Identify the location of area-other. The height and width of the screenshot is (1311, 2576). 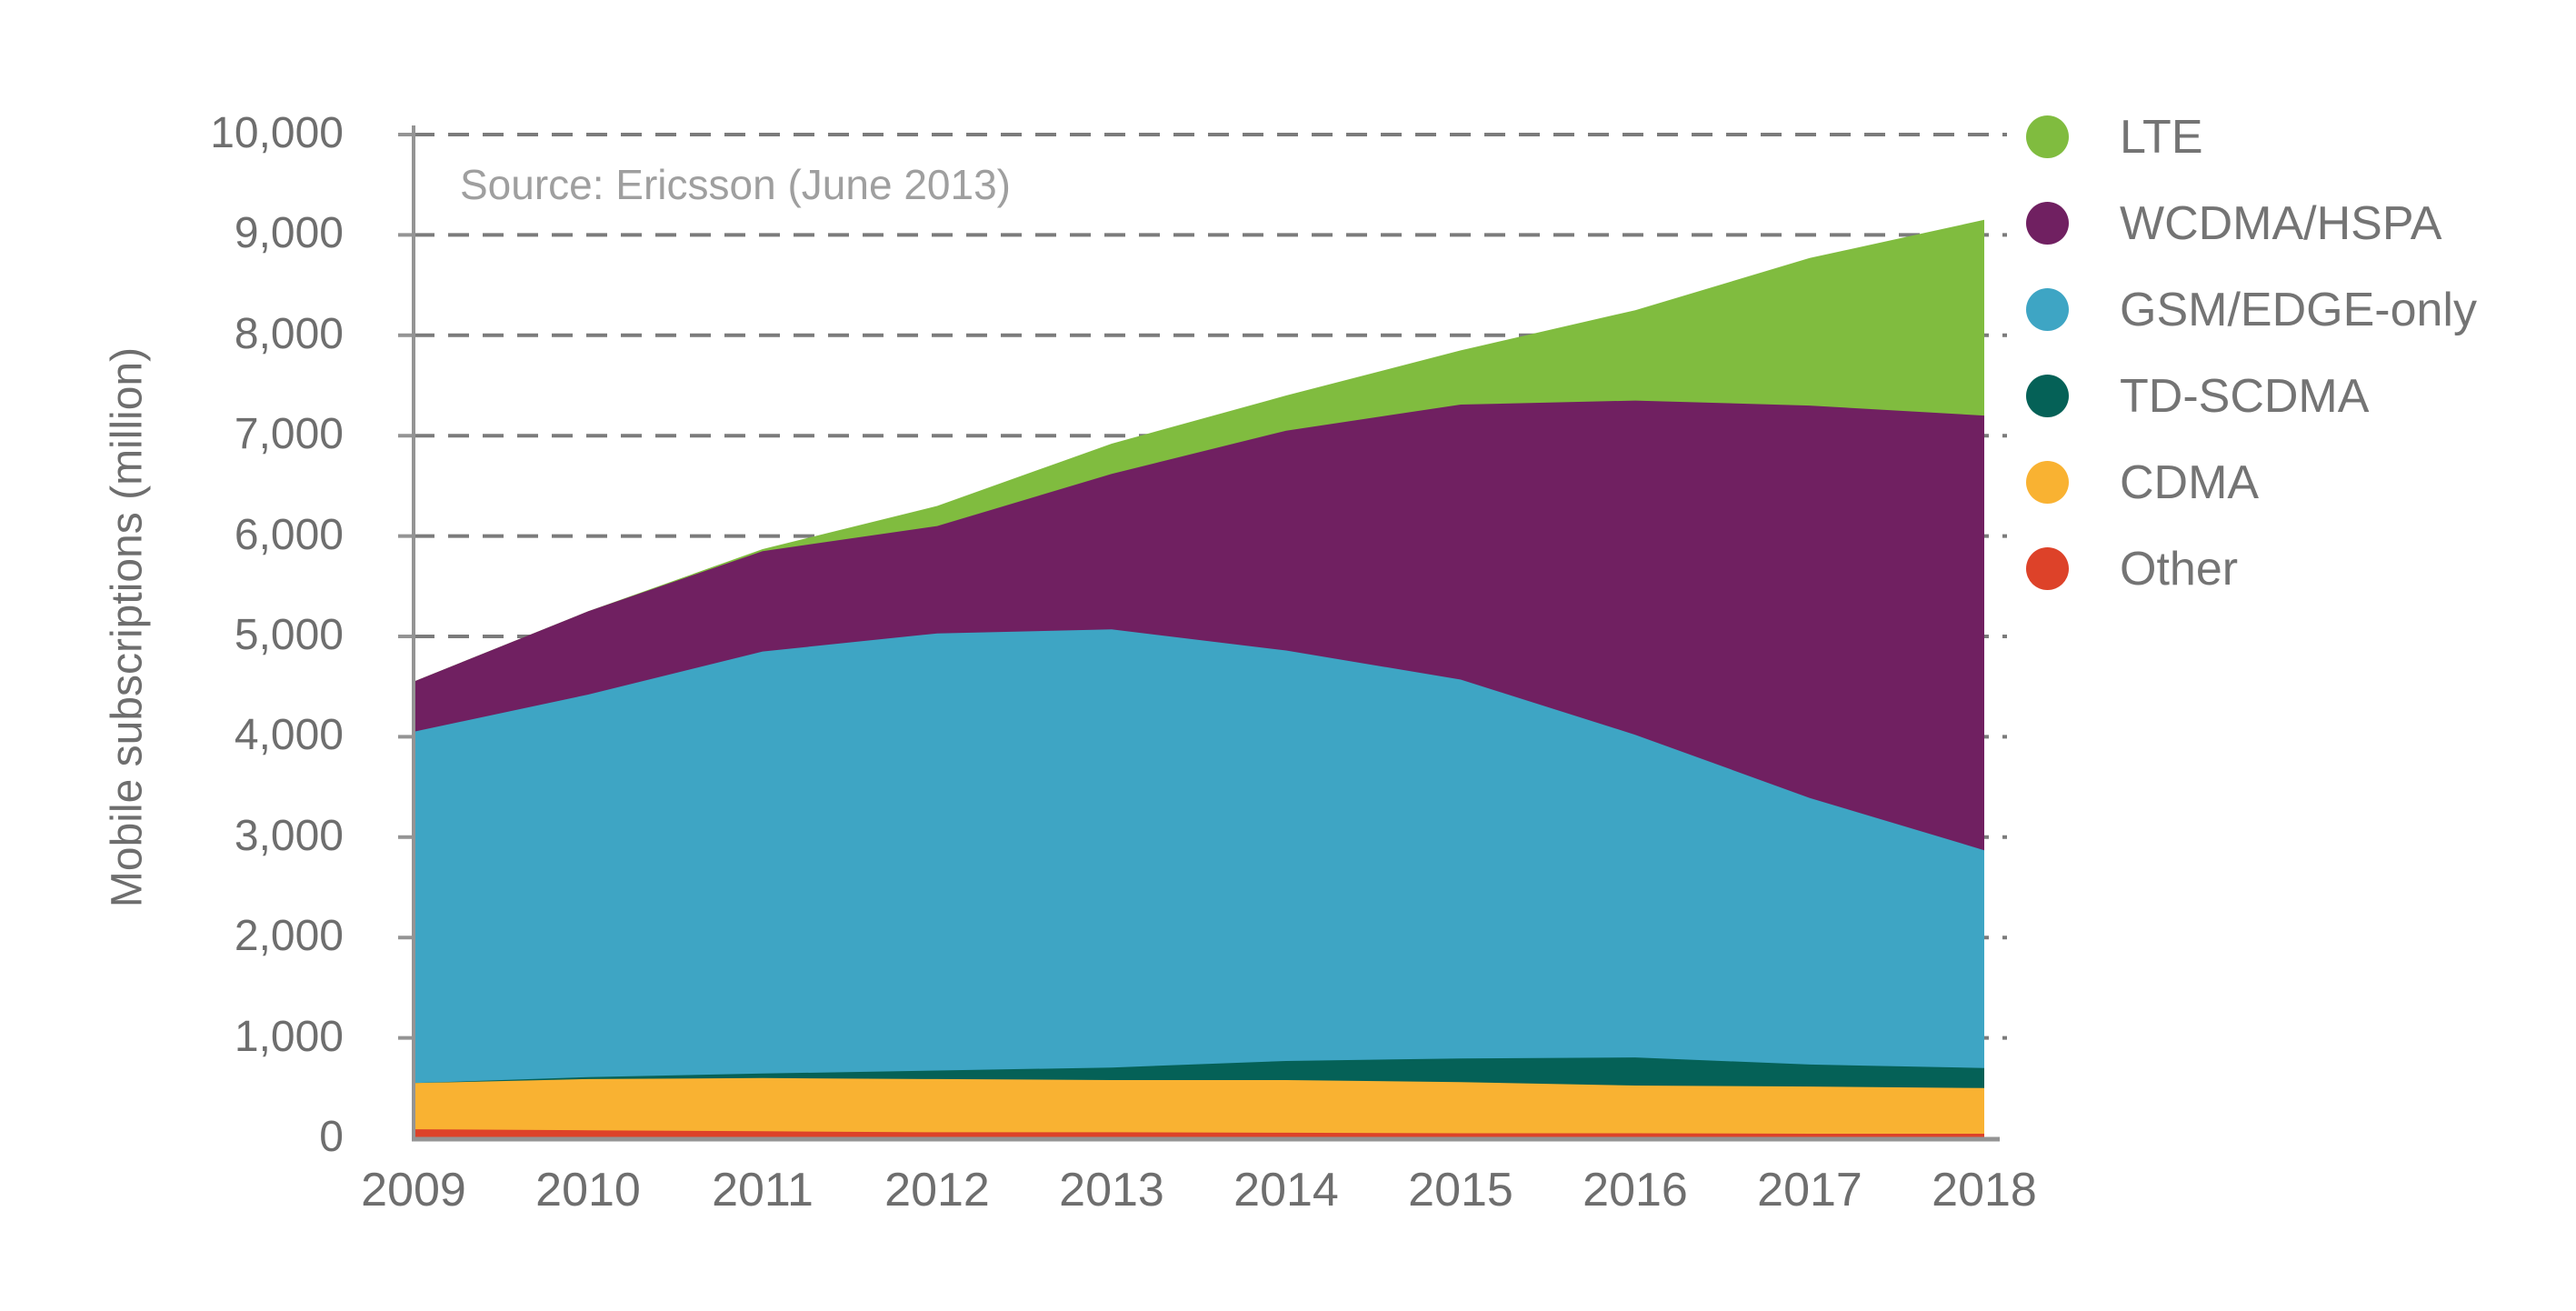
(1199, 1133).